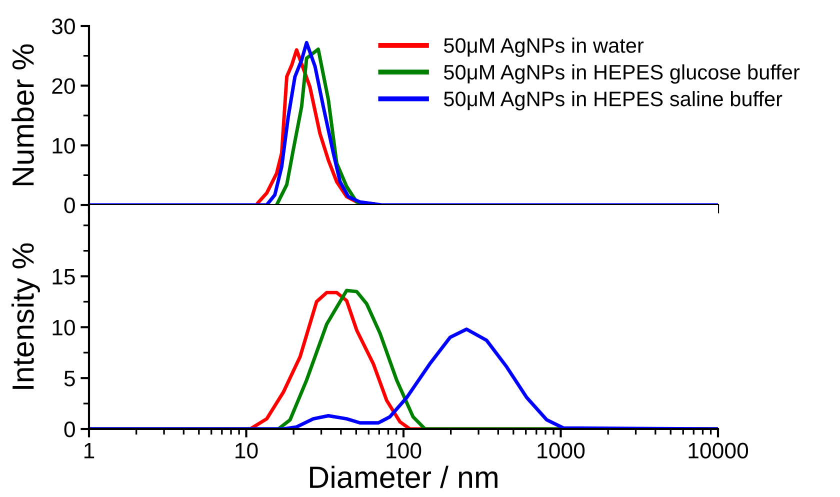 This screenshot has width=840, height=497. What do you see at coordinates (63, 26) in the screenshot?
I see `y-tick-label: 30` at bounding box center [63, 26].